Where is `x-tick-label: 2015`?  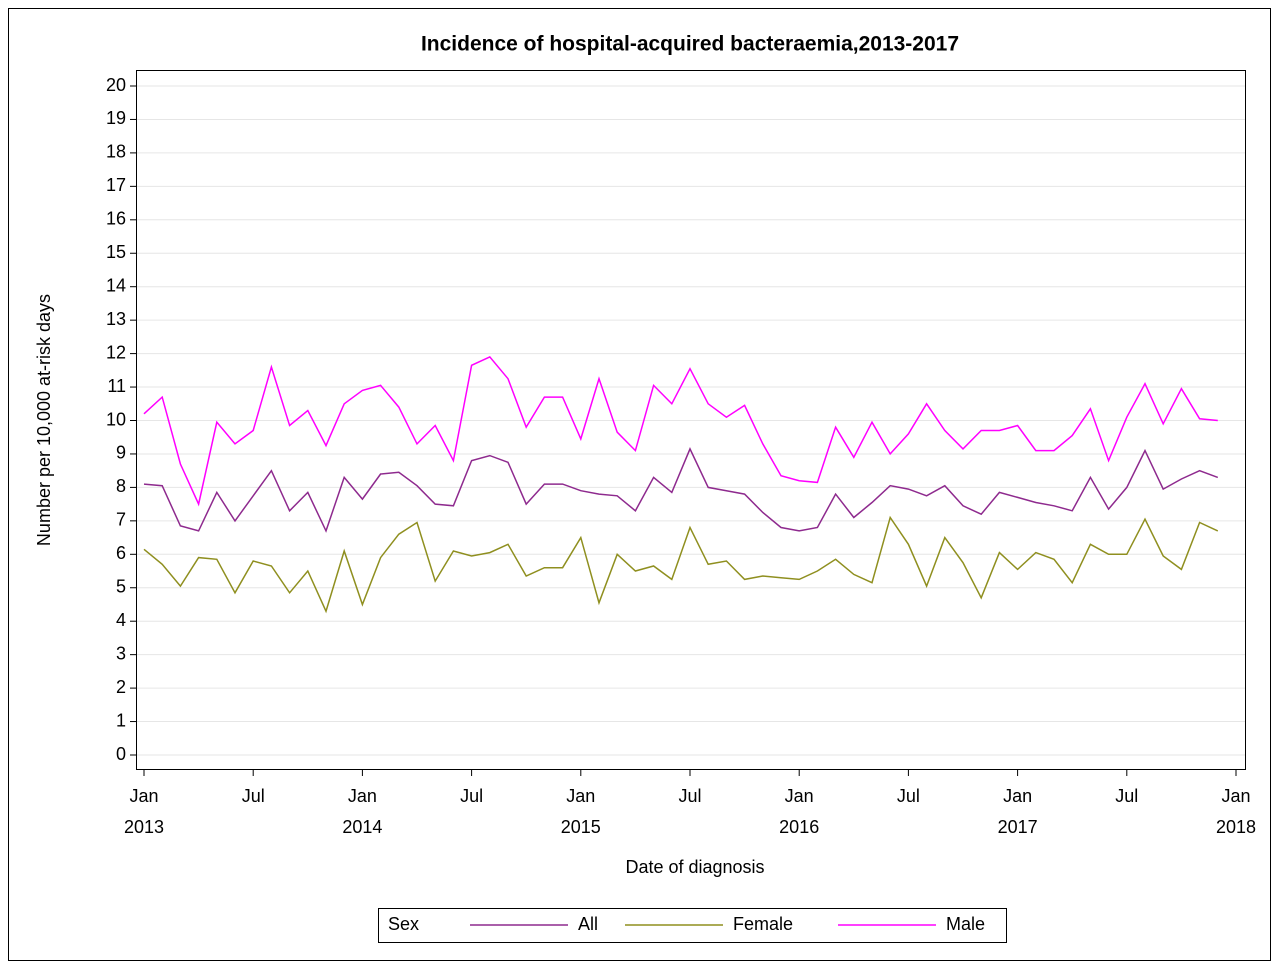 x-tick-label: 2015 is located at coordinates (581, 827).